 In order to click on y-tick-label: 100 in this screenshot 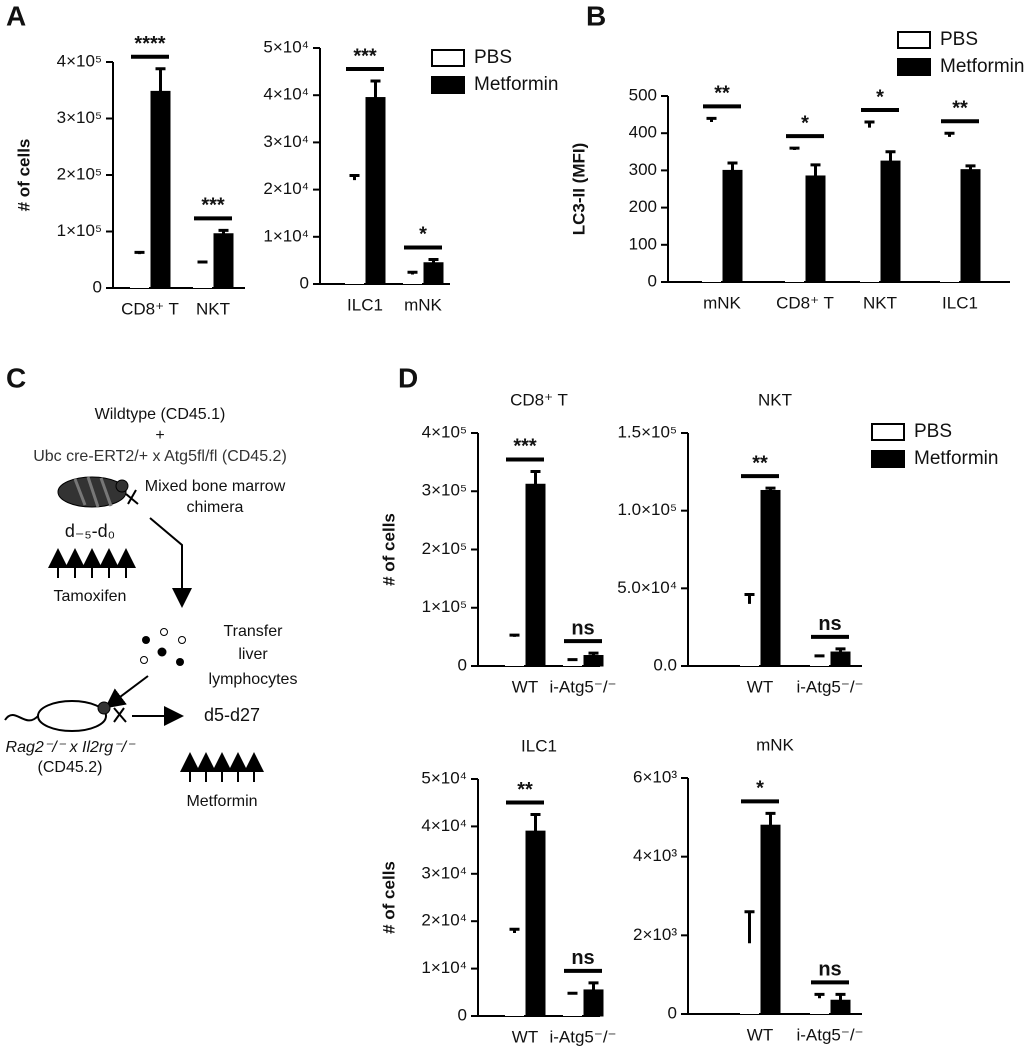, I will do `click(643, 243)`.